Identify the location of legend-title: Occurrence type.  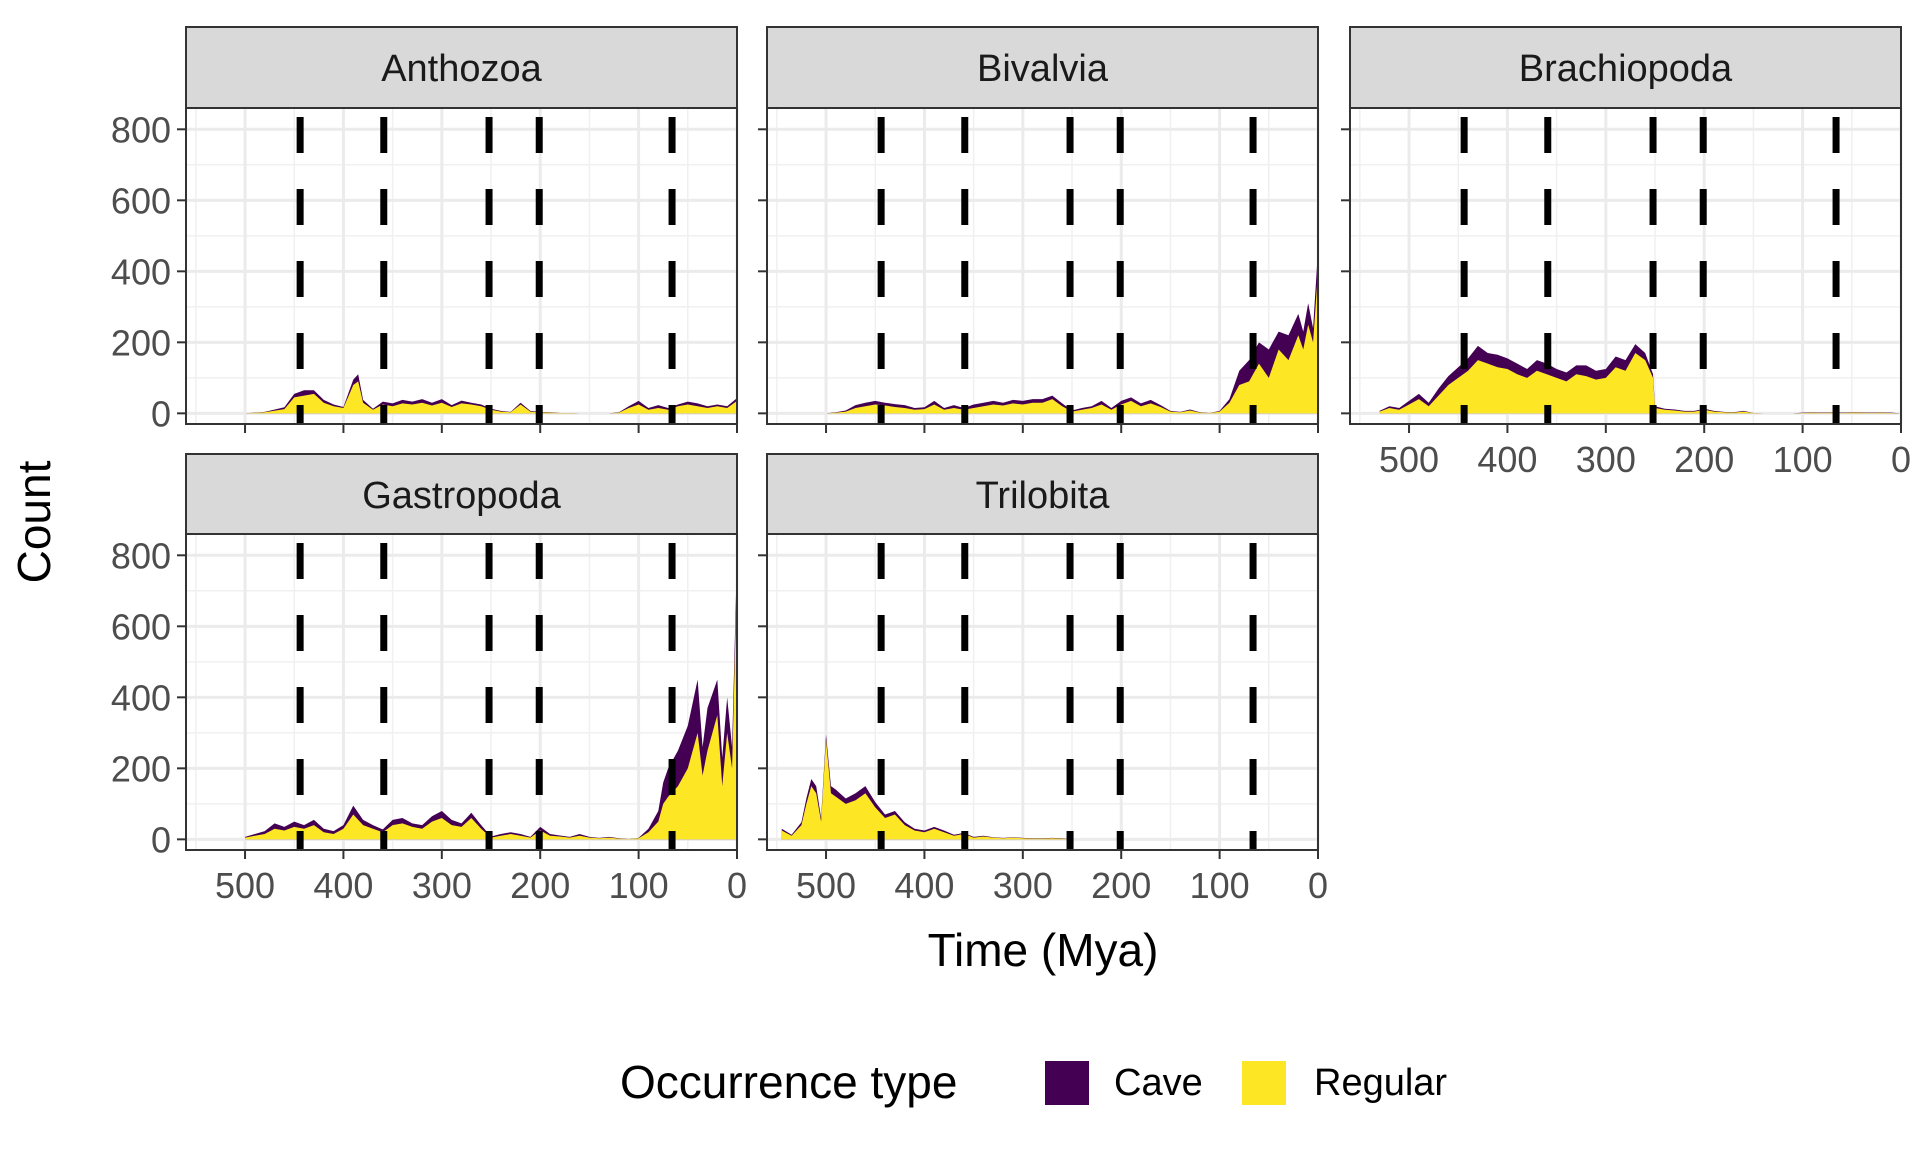
(788, 1082).